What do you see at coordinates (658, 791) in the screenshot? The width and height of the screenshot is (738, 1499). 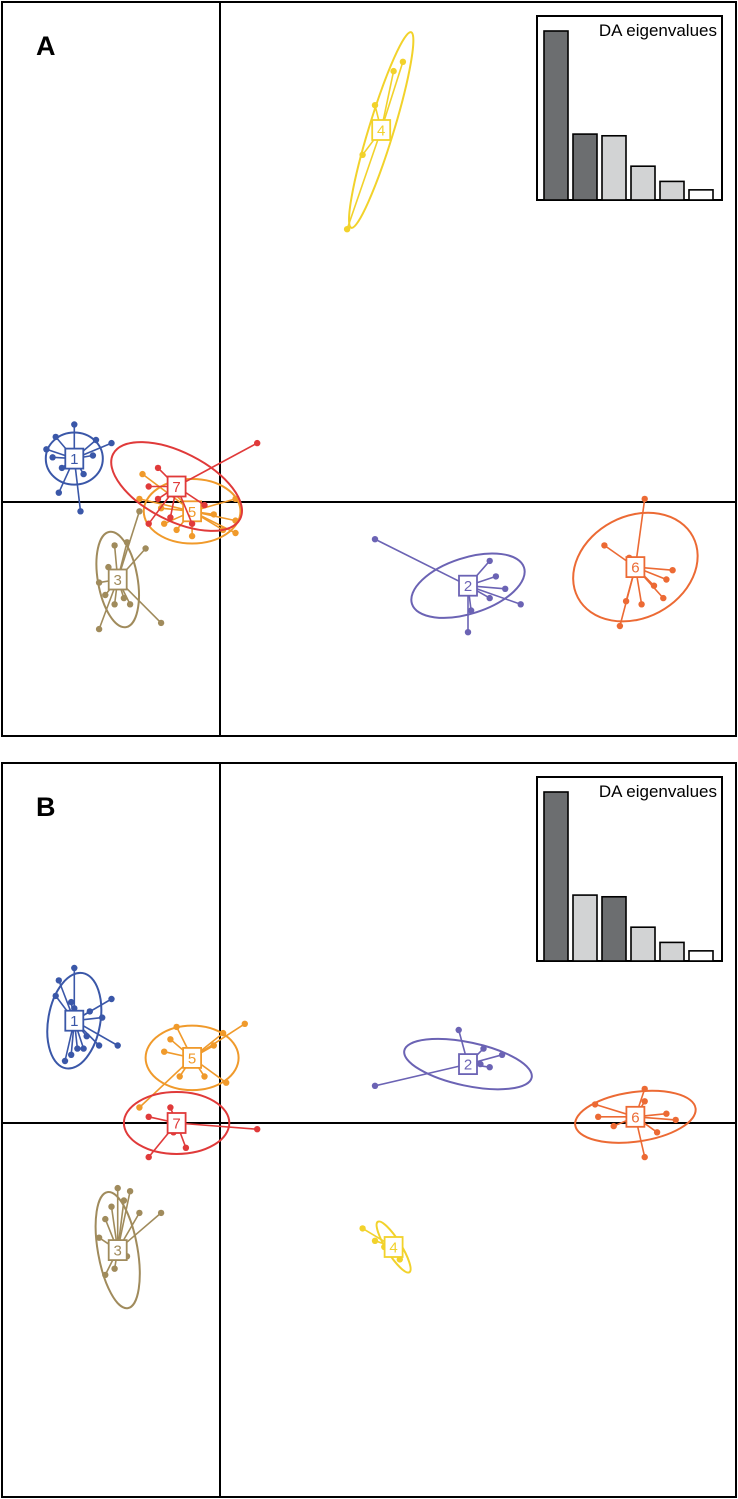 I see `panel-b-inset-title: DA eigenvalues` at bounding box center [658, 791].